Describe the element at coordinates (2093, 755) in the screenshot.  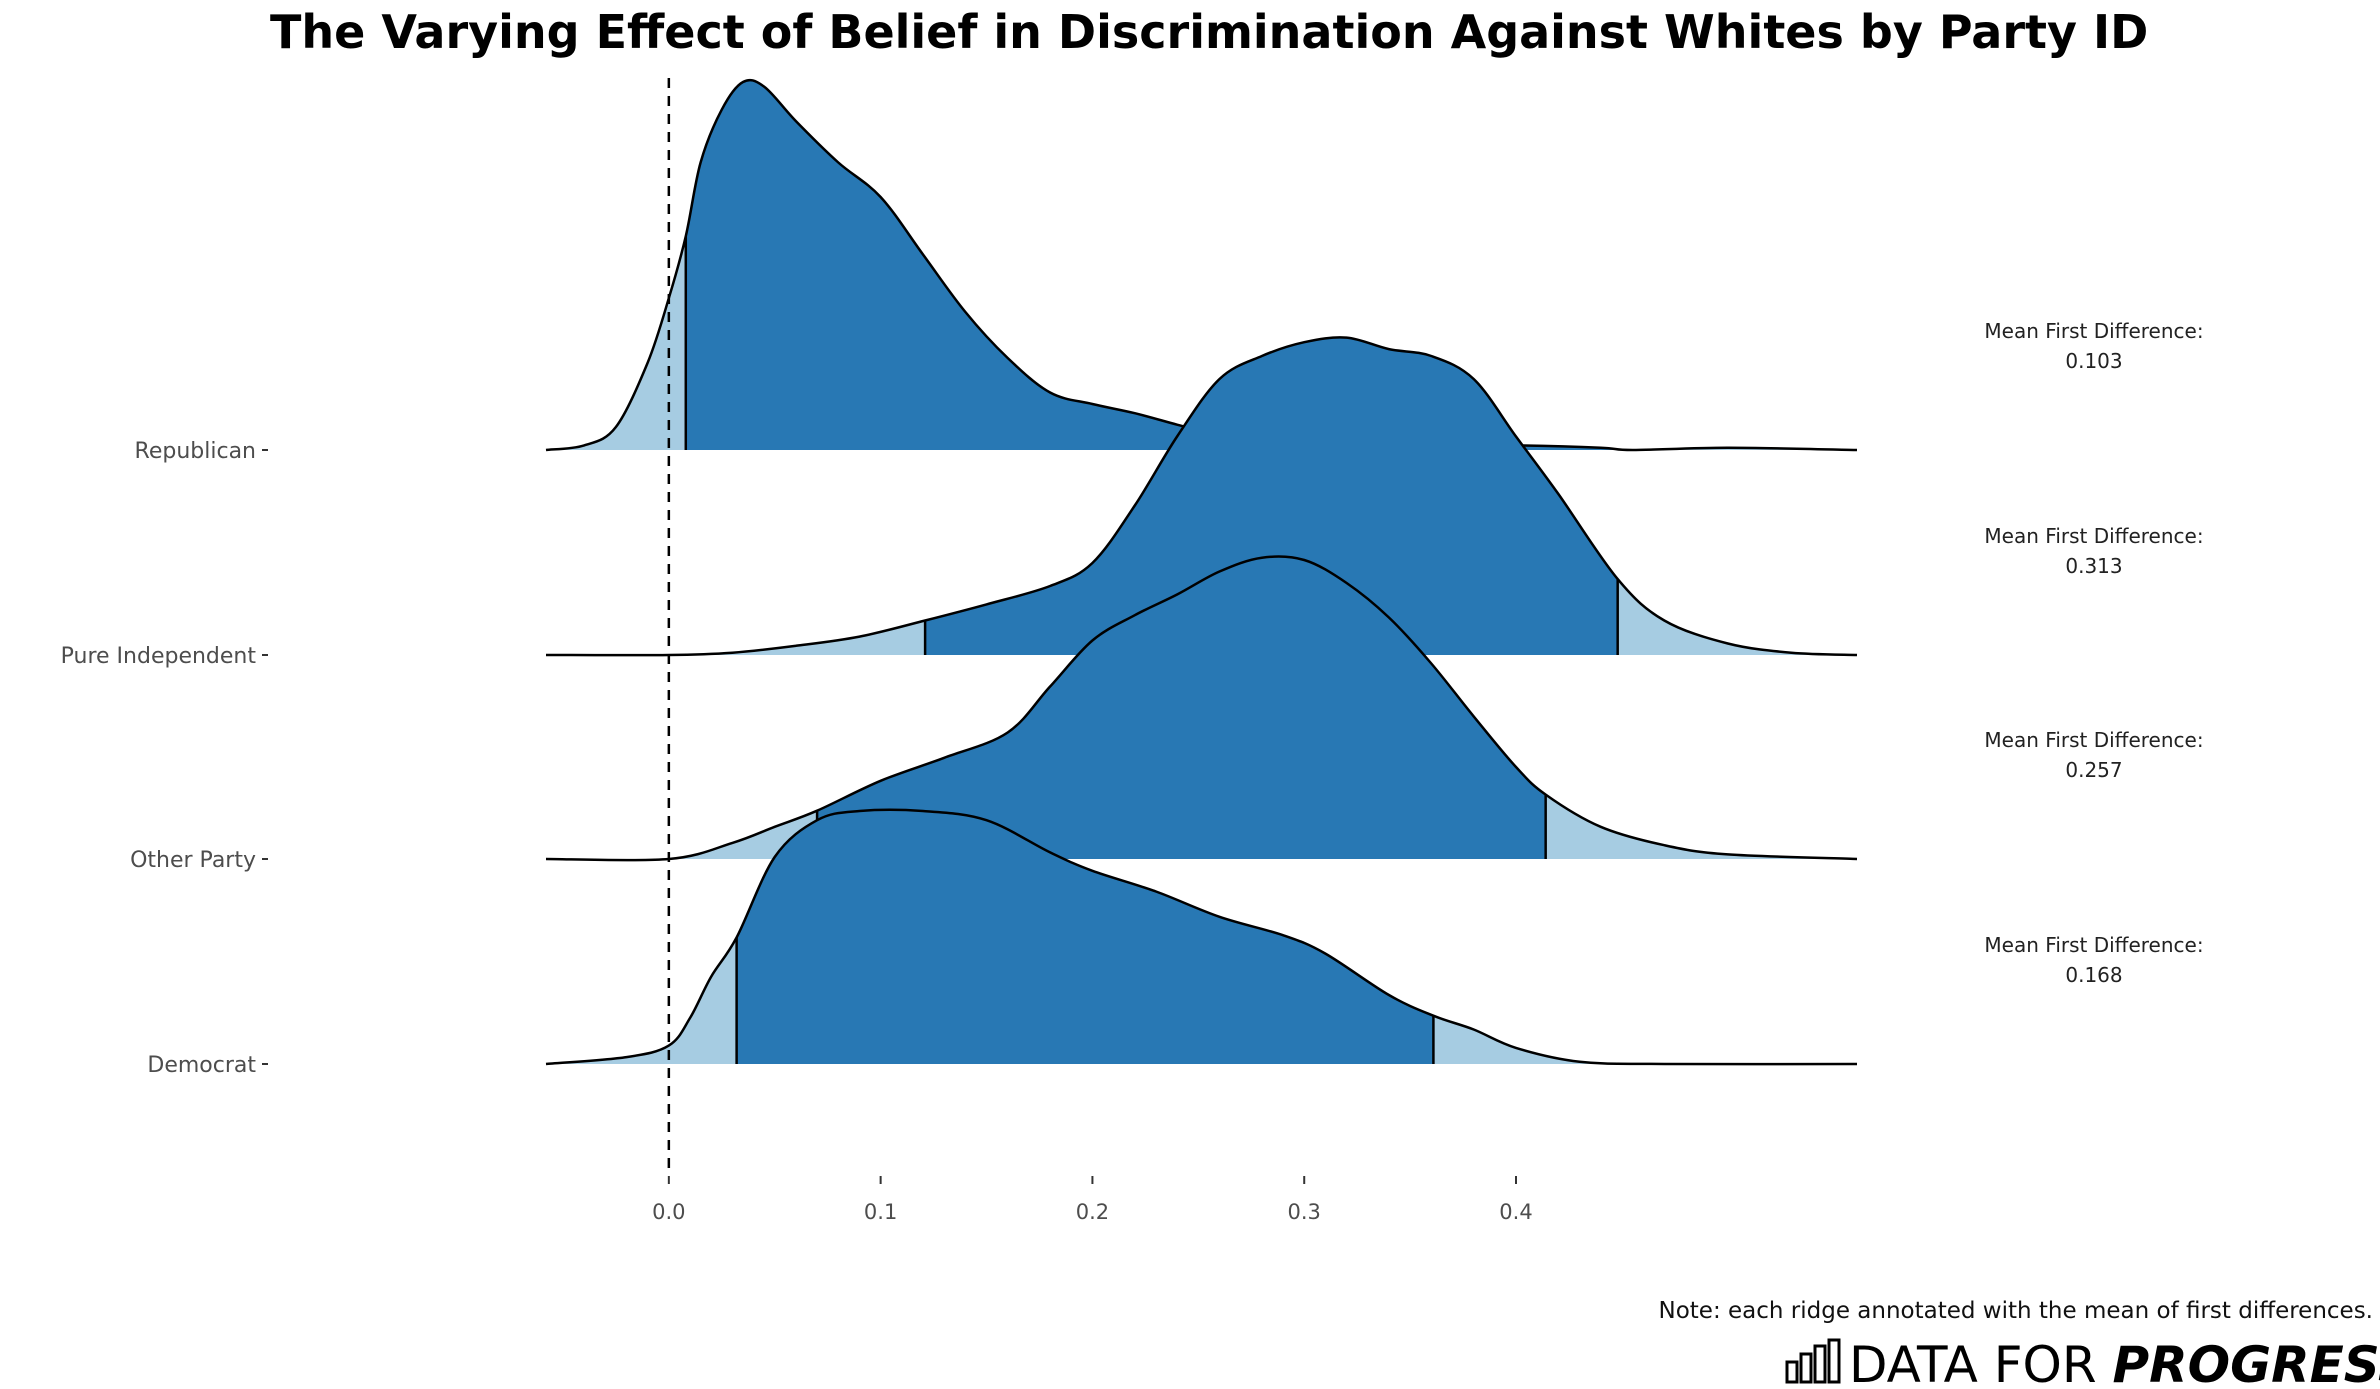
I see `mean-annotation-other-party: Mean First Difference: 0.257` at that location.